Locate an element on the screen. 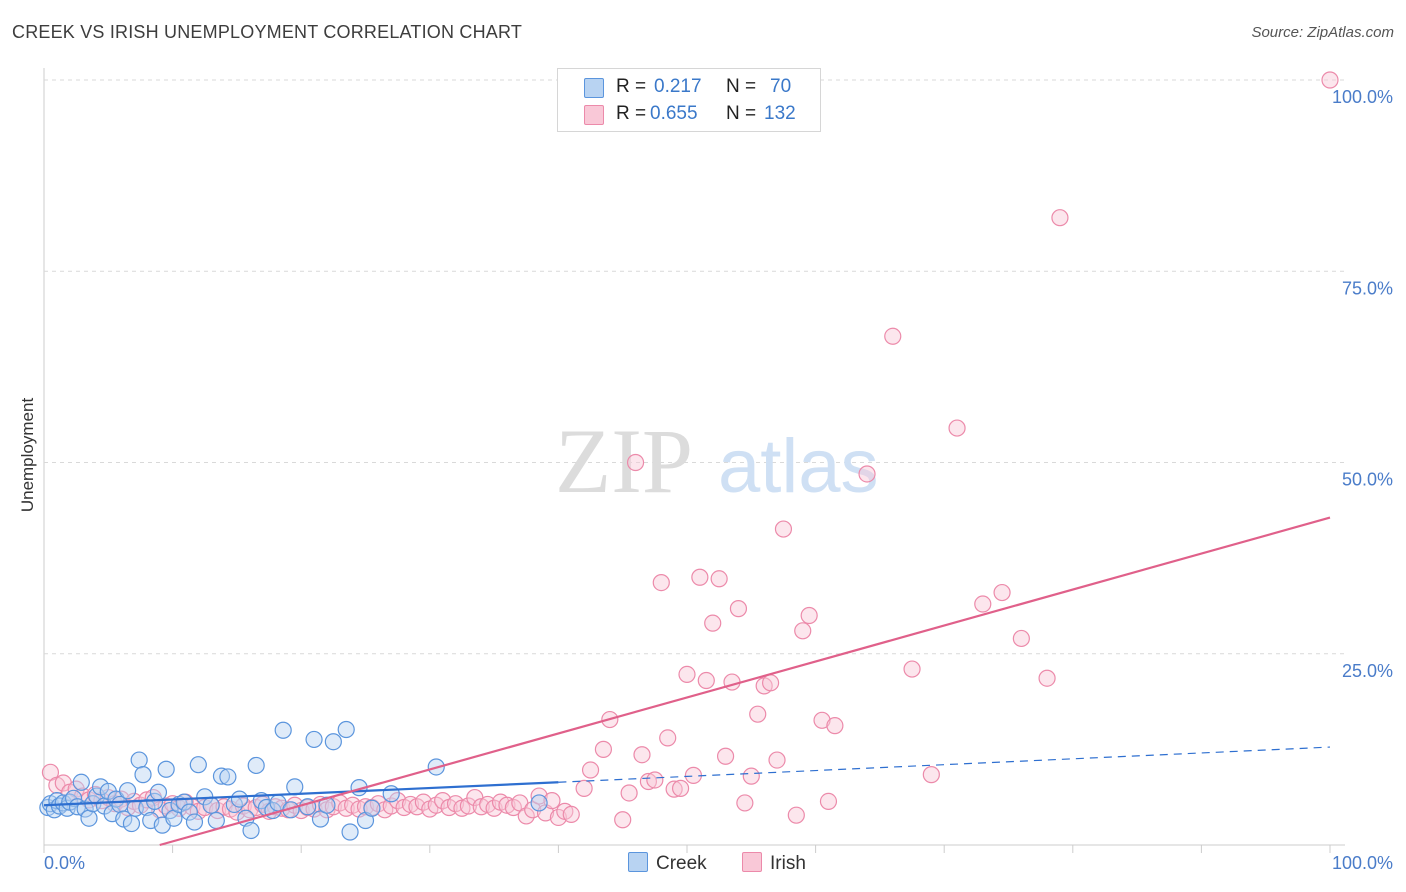  bottom-legend-swatch-creek is located at coordinates (638, 862).